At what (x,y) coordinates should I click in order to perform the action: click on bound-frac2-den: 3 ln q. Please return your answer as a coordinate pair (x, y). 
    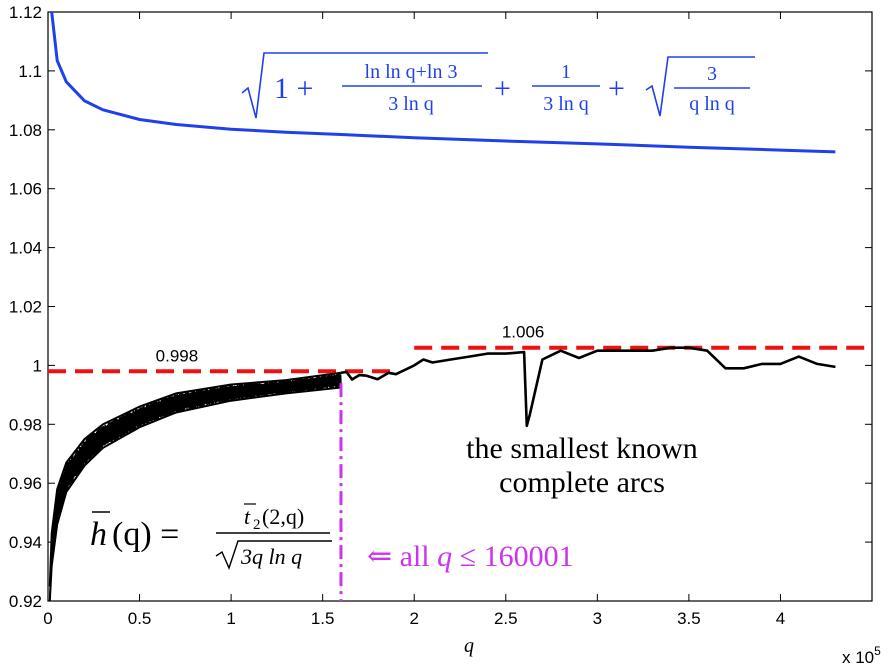
    Looking at the image, I should click on (566, 104).